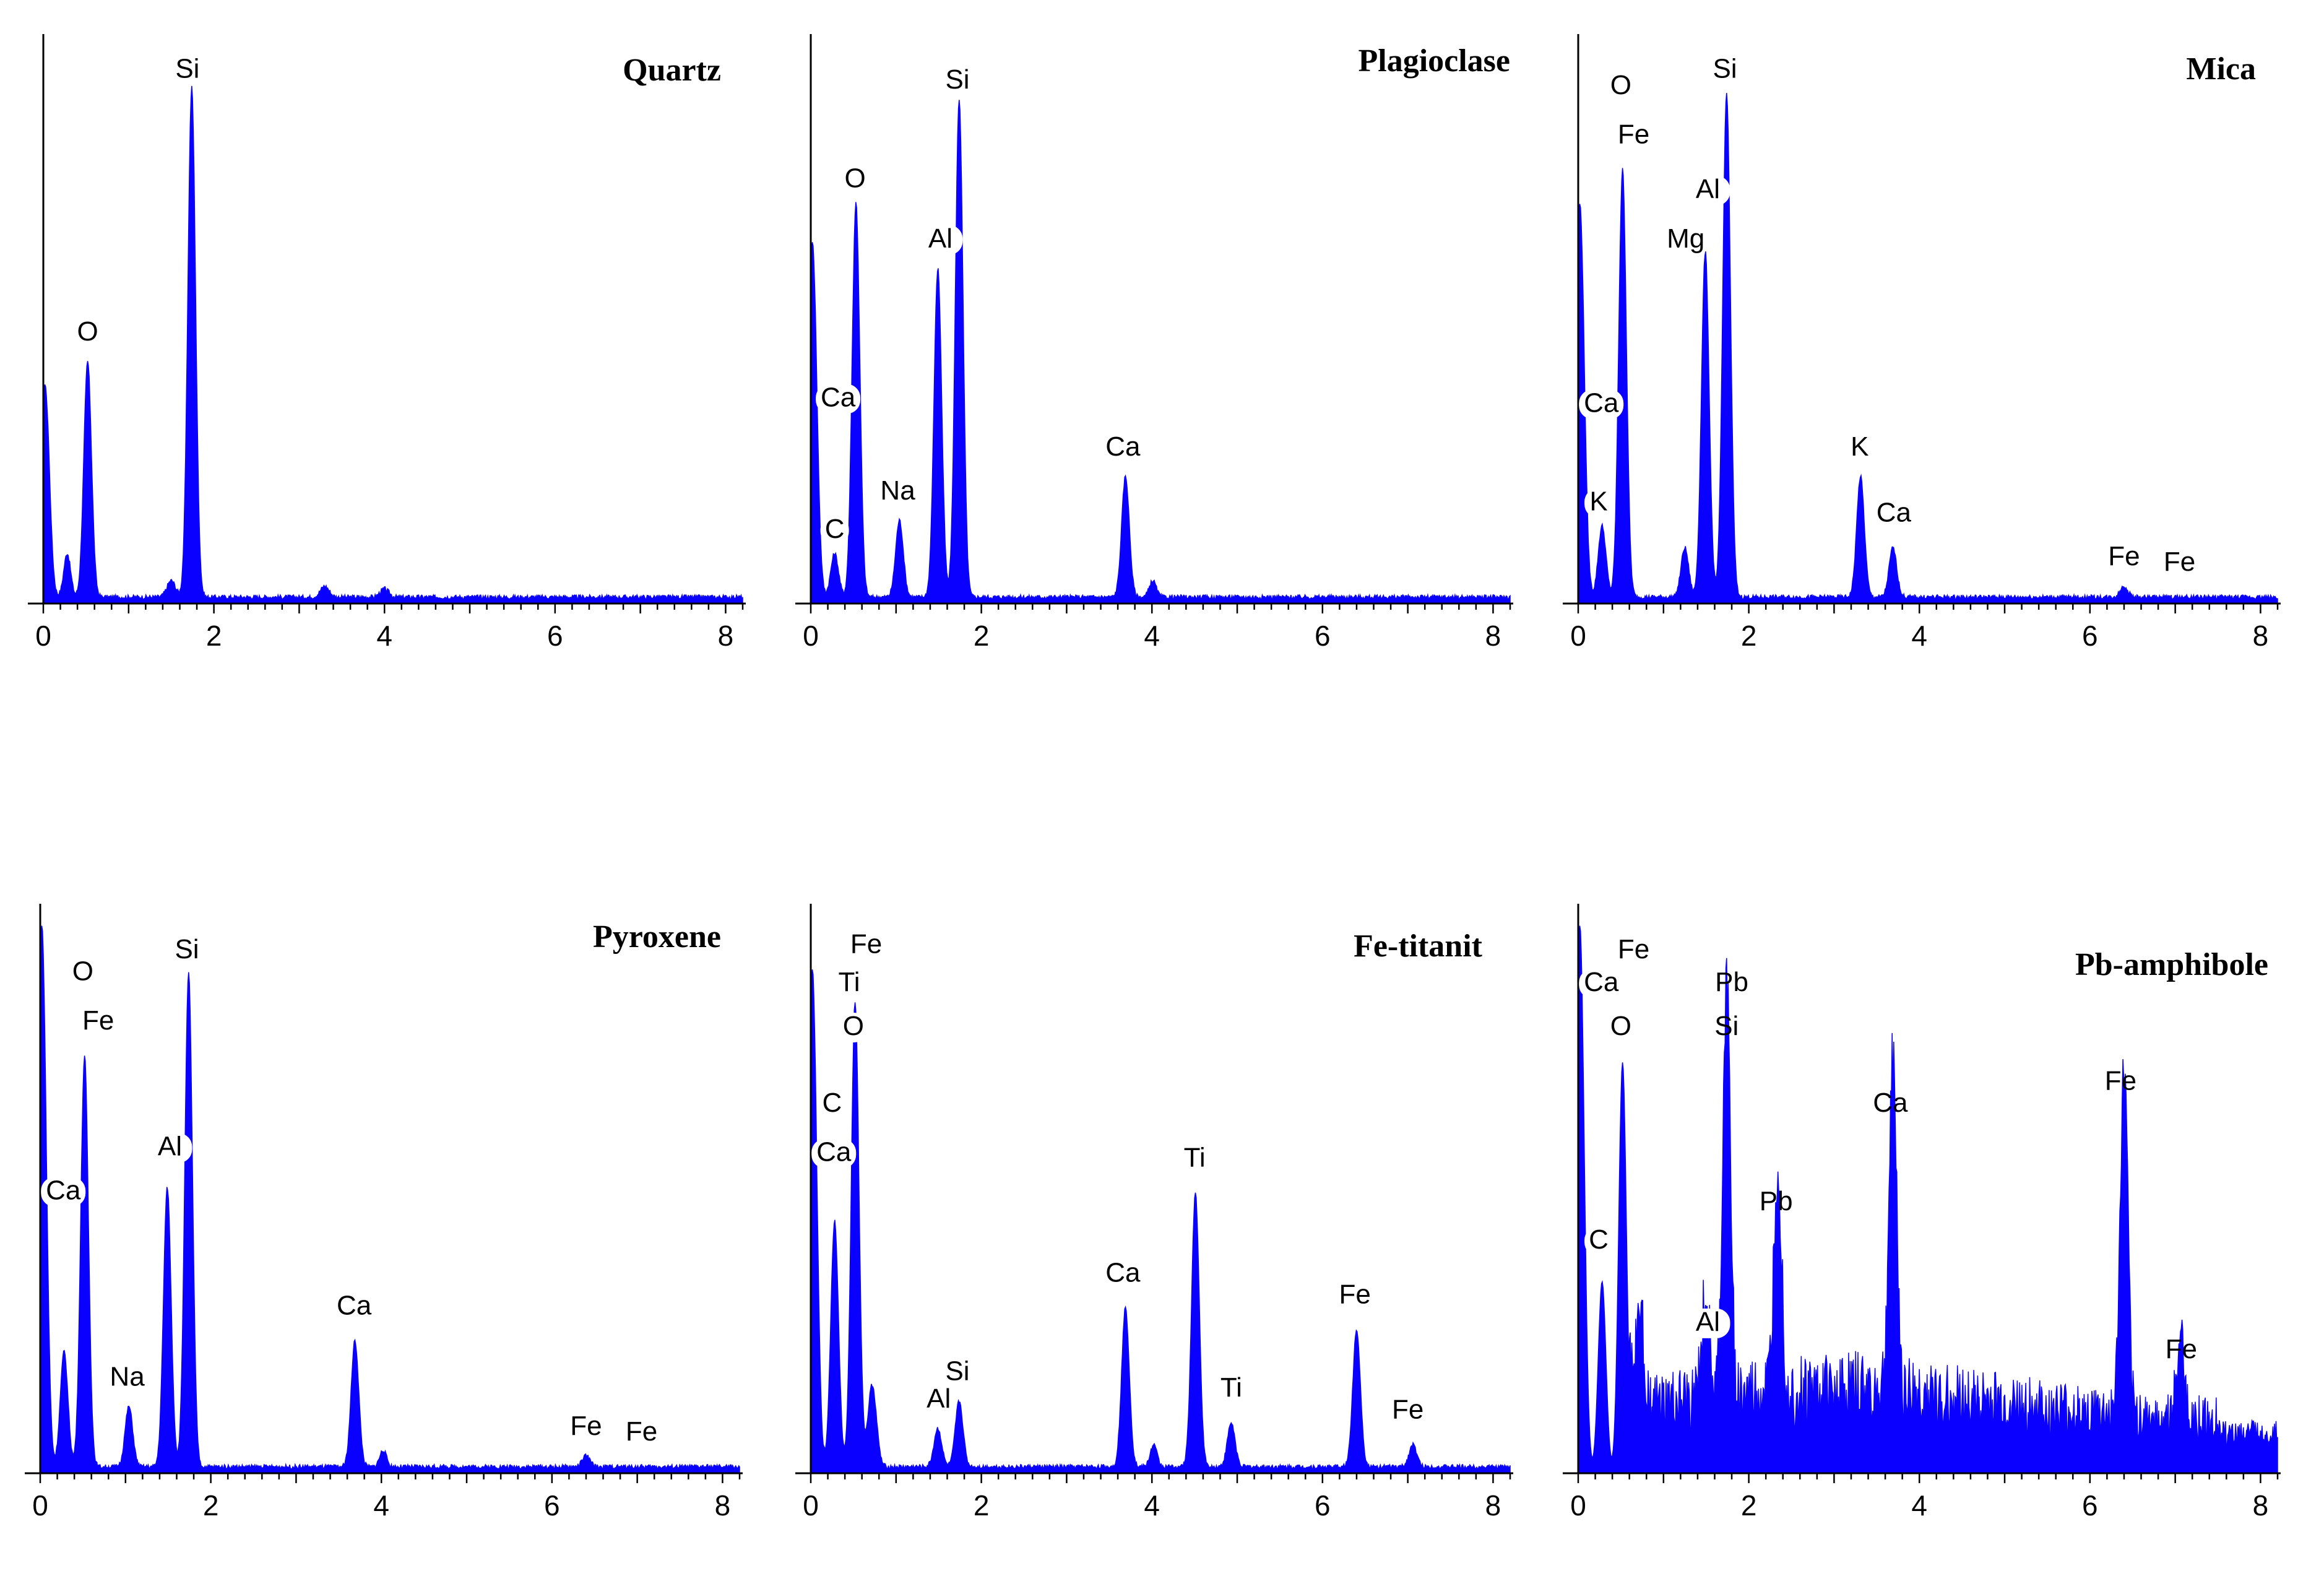 This screenshot has height=1576, width=2324. I want to click on panel-title: Mica, so click(2221, 69).